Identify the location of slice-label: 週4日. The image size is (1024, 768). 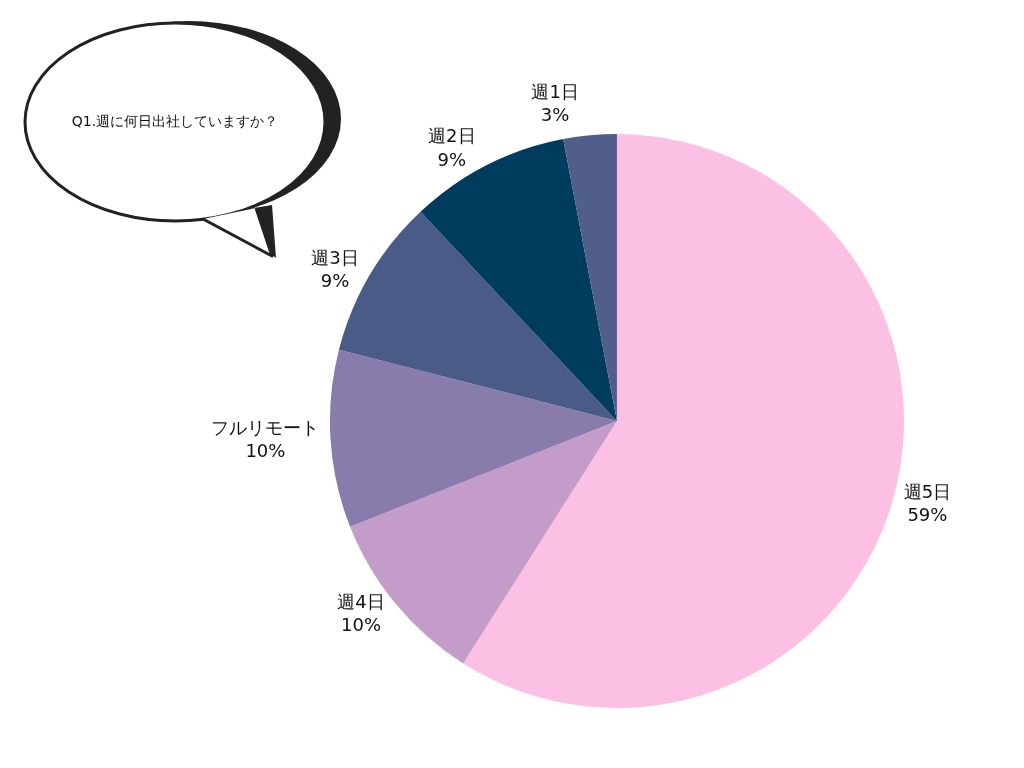
(361, 601).